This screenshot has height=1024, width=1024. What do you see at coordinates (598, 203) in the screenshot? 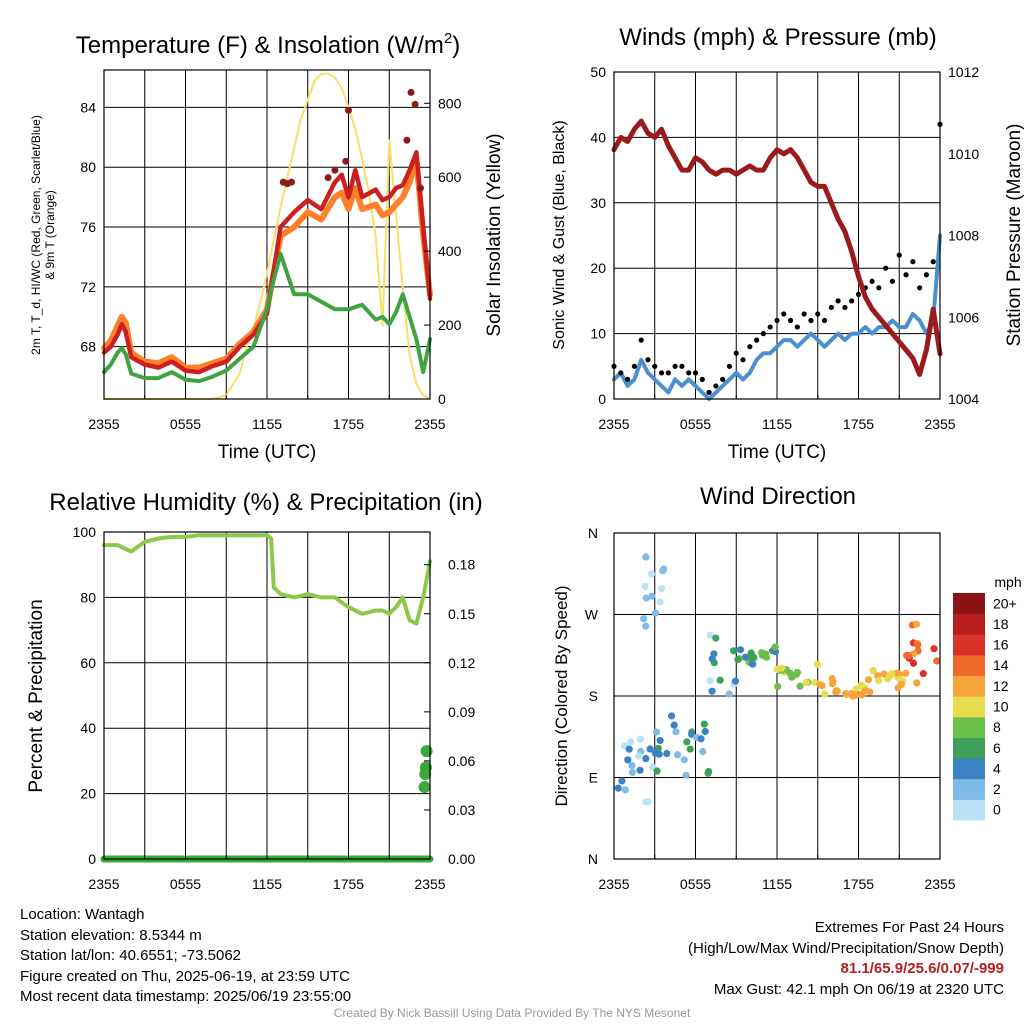
I see `y-tick-label-left: 30` at bounding box center [598, 203].